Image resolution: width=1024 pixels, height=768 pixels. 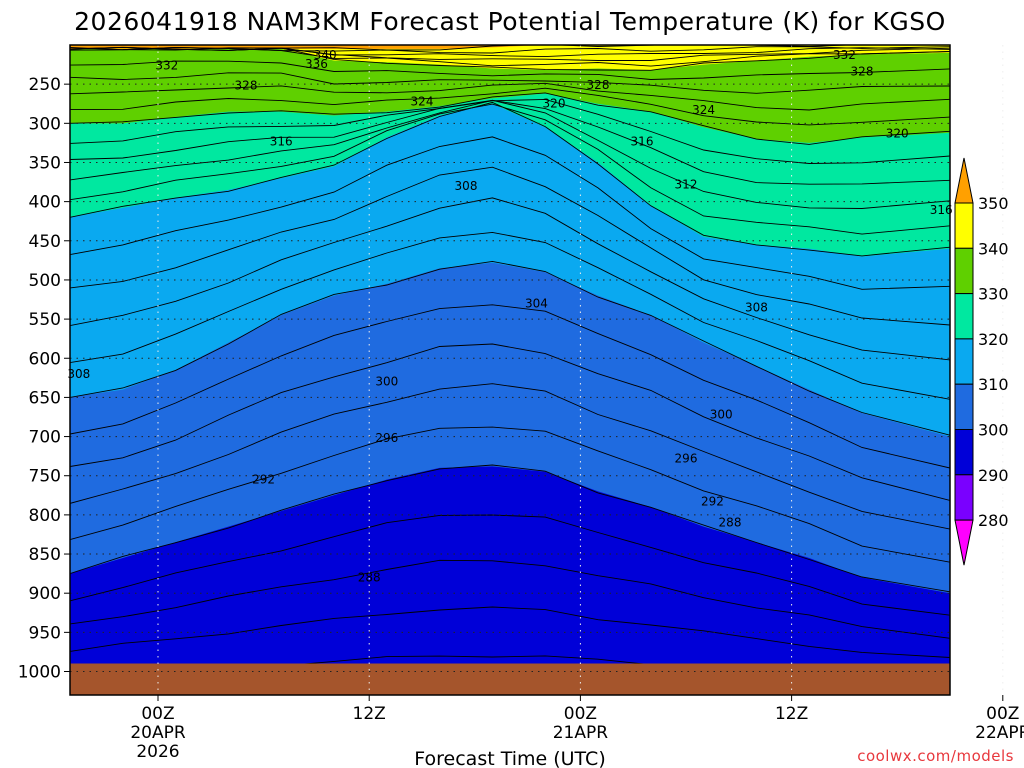 What do you see at coordinates (993, 475) in the screenshot?
I see `colorbar-label: 290` at bounding box center [993, 475].